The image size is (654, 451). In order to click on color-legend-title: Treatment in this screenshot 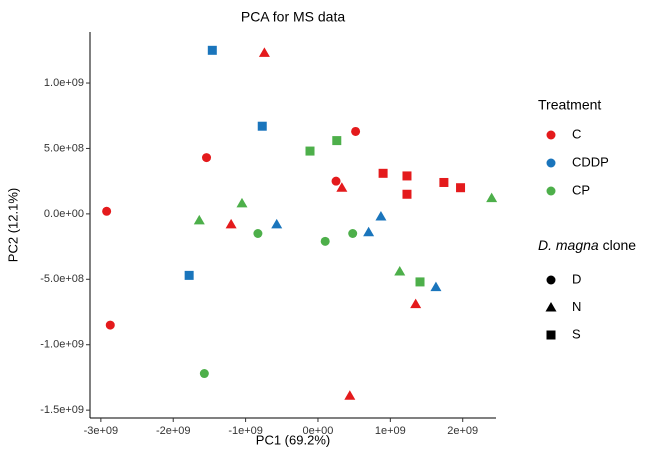, I will do `click(569, 105)`.